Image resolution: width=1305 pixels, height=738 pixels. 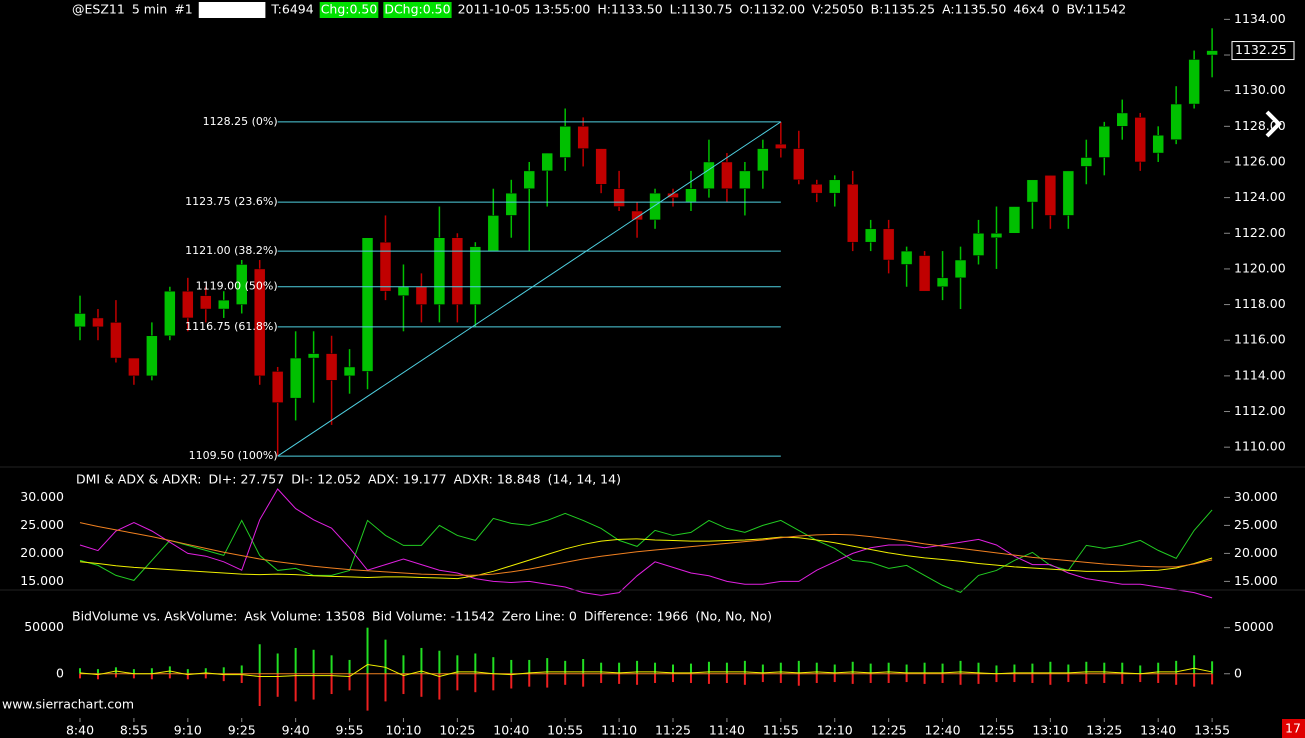 I want to click on x-tick-label: 9:40, so click(x=296, y=730).